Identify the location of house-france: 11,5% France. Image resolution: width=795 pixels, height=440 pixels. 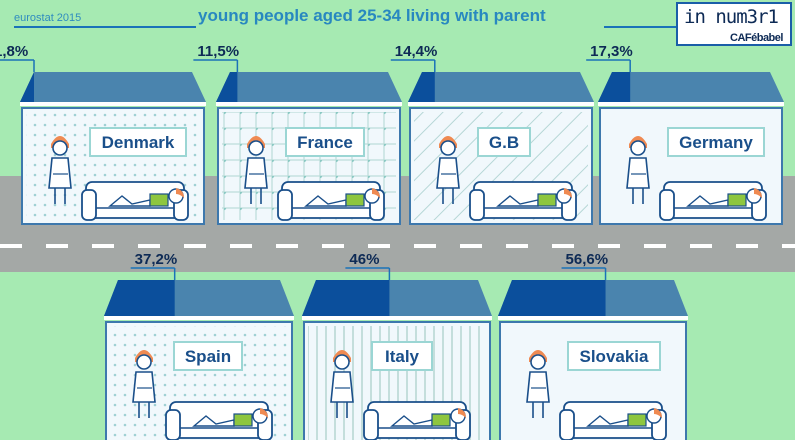
(297, 134).